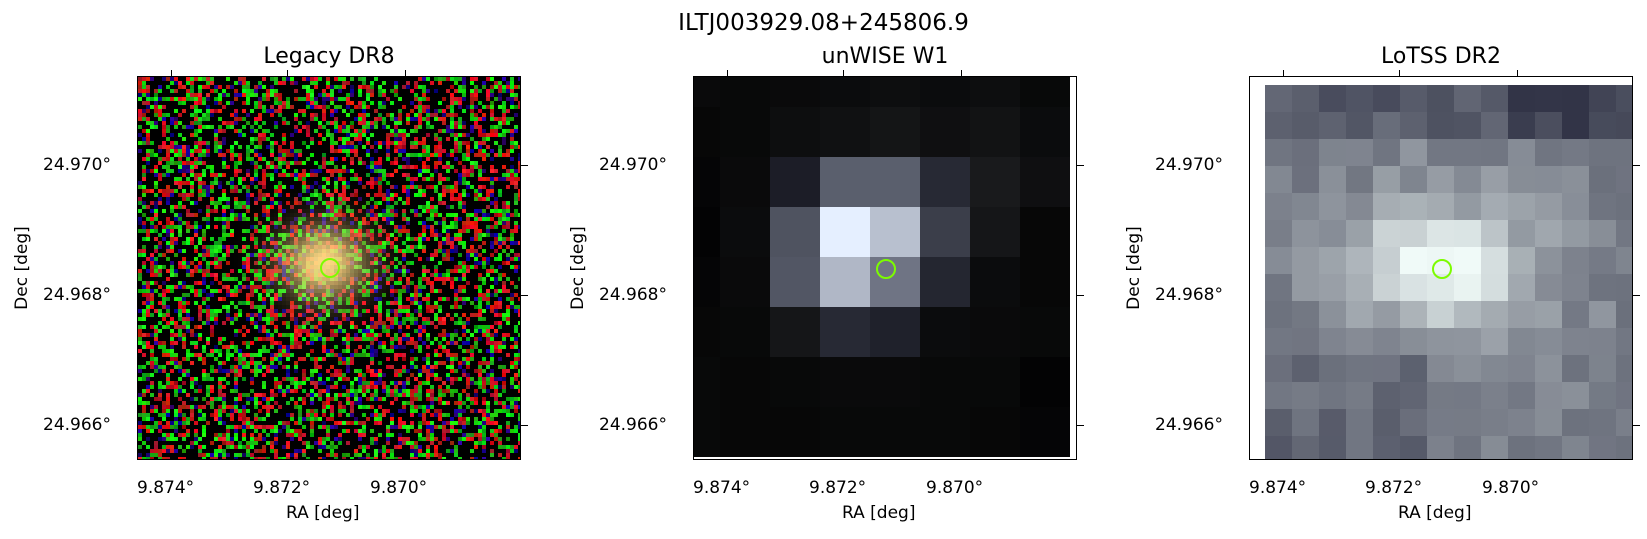 The width and height of the screenshot is (1647, 539). I want to click on xtick-label-unwise-3: 9.870°, so click(955, 488).